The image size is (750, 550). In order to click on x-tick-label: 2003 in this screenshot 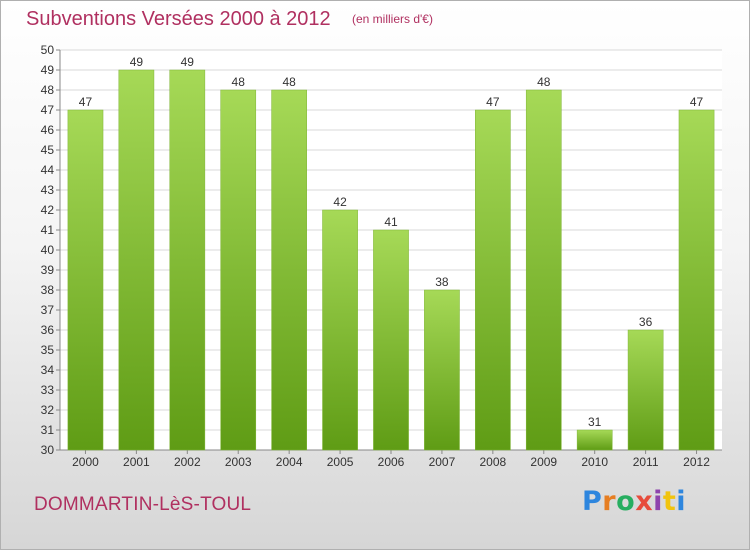, I will do `click(238, 462)`.